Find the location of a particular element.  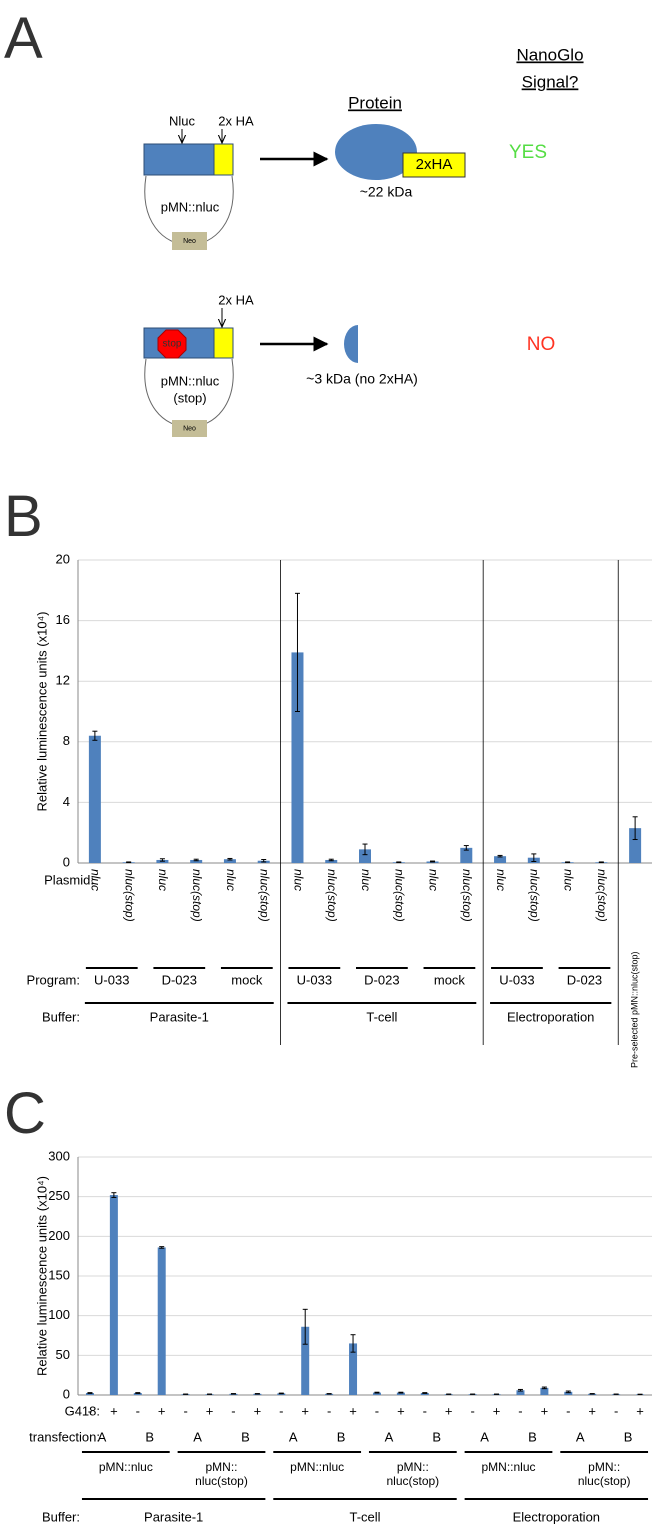

neo-box is located at coordinates (189, 241).